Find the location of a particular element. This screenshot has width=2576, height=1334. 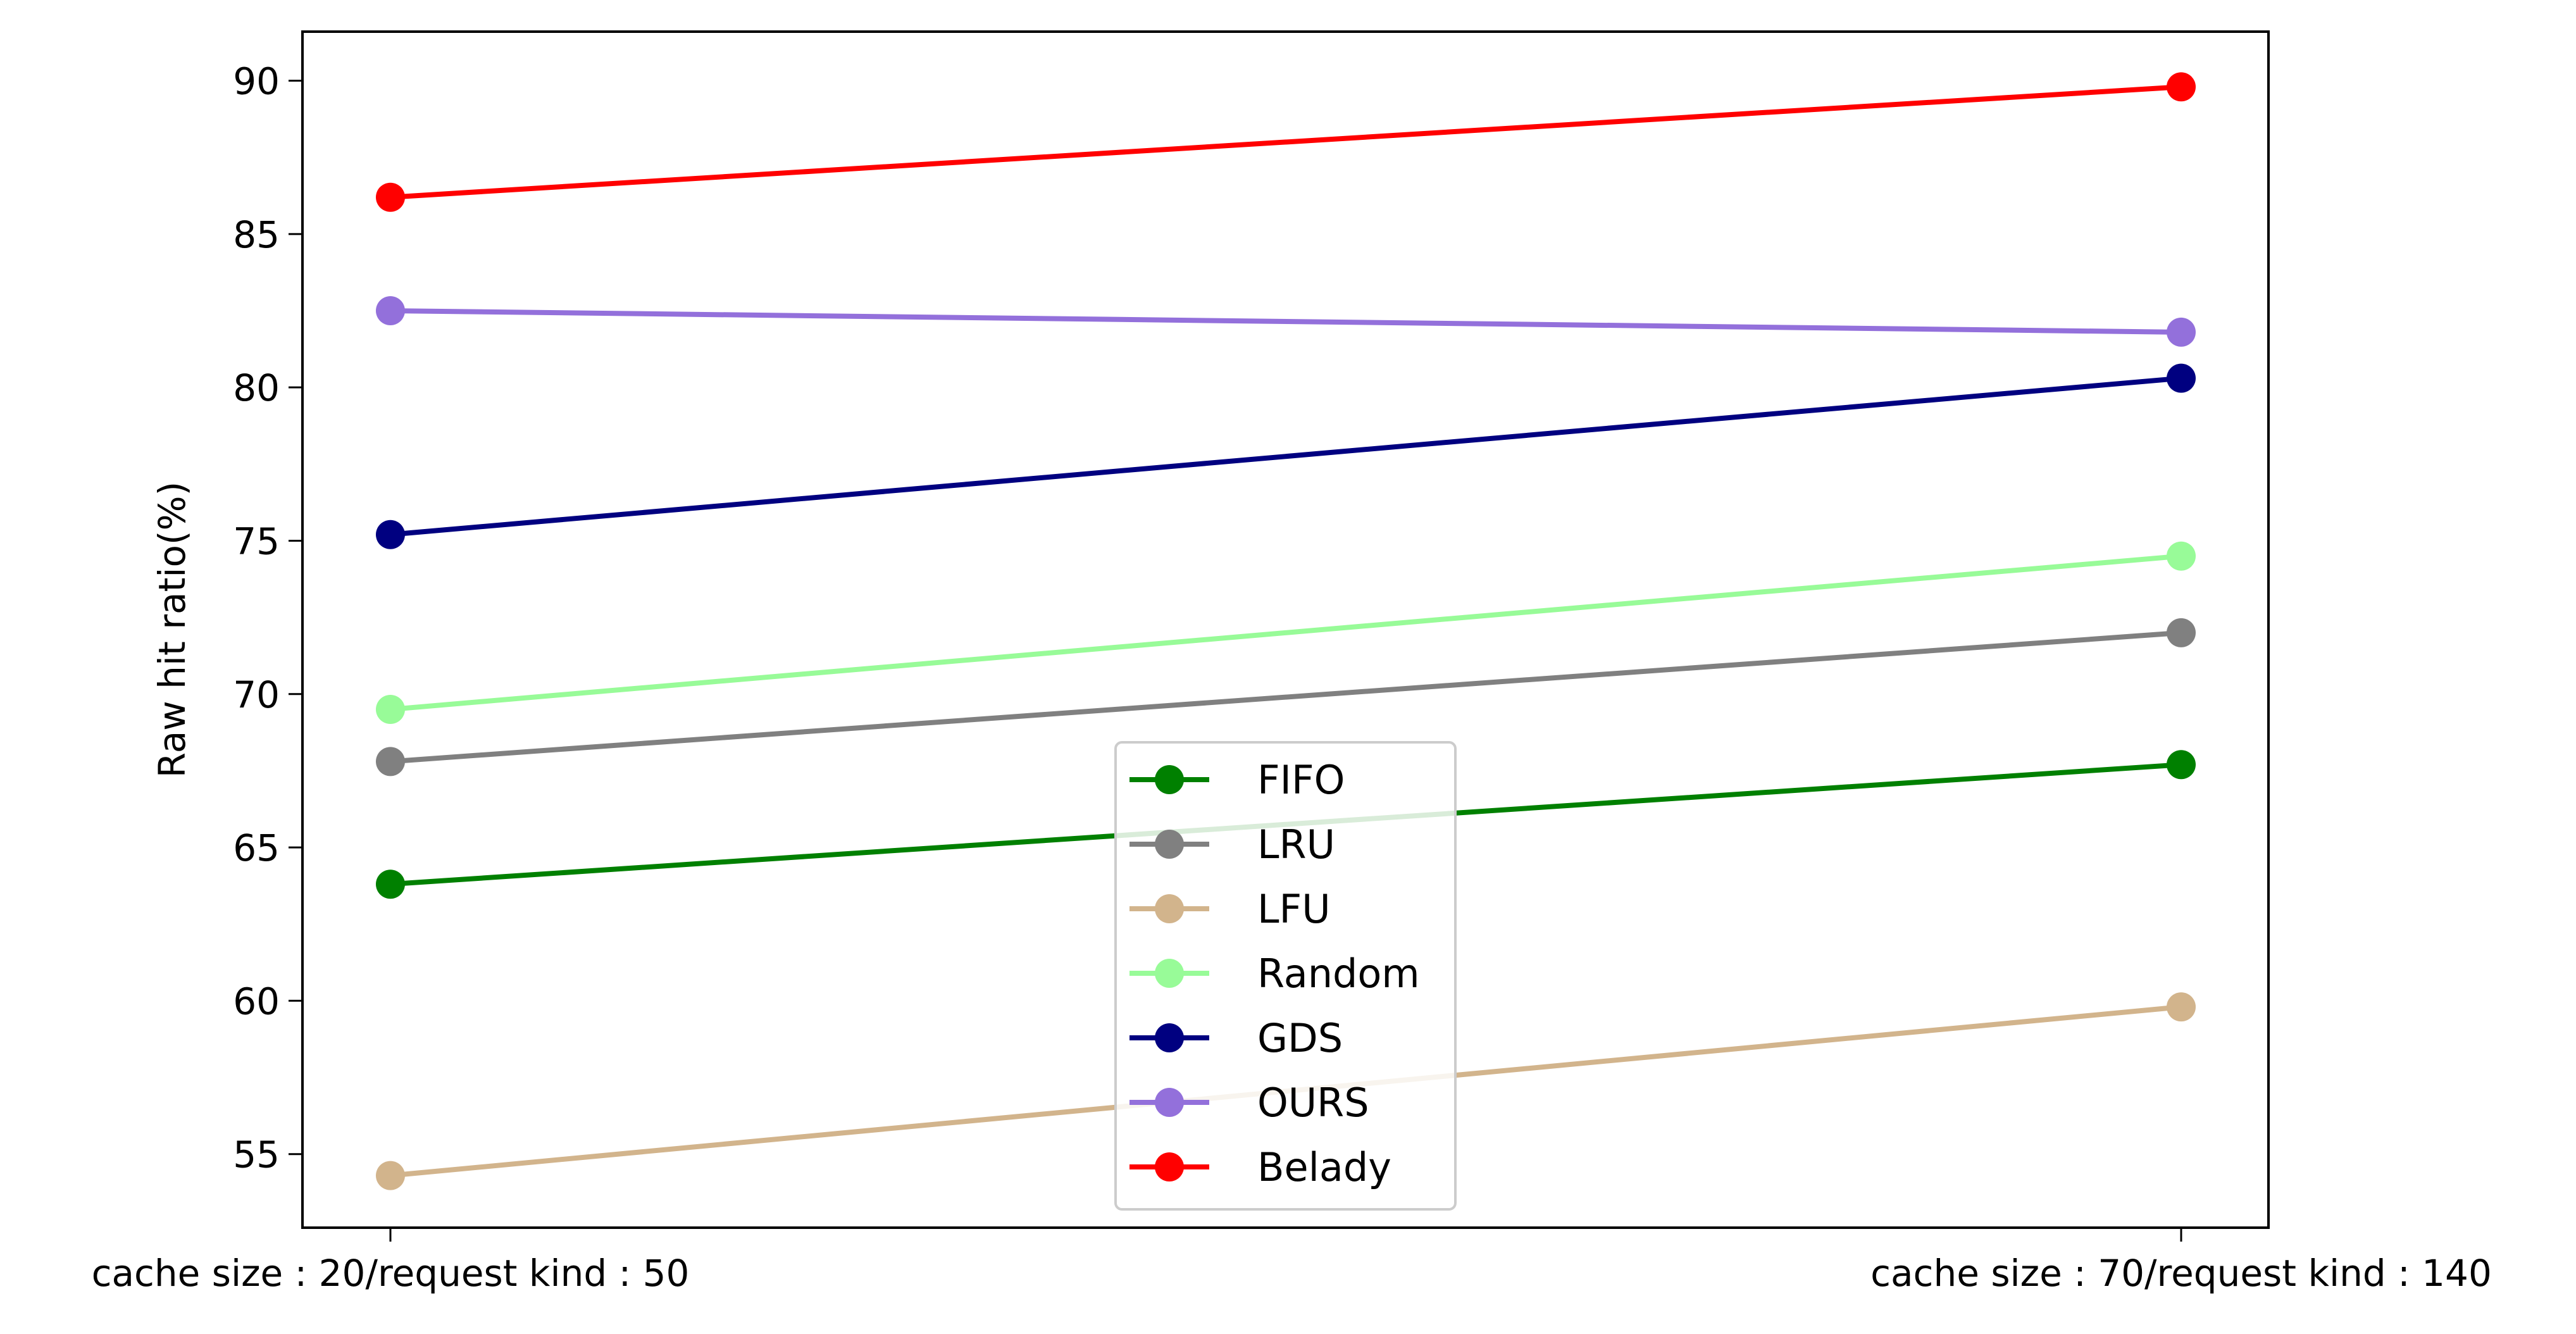

legend-label-fifo: FIFO is located at coordinates (1301, 780).